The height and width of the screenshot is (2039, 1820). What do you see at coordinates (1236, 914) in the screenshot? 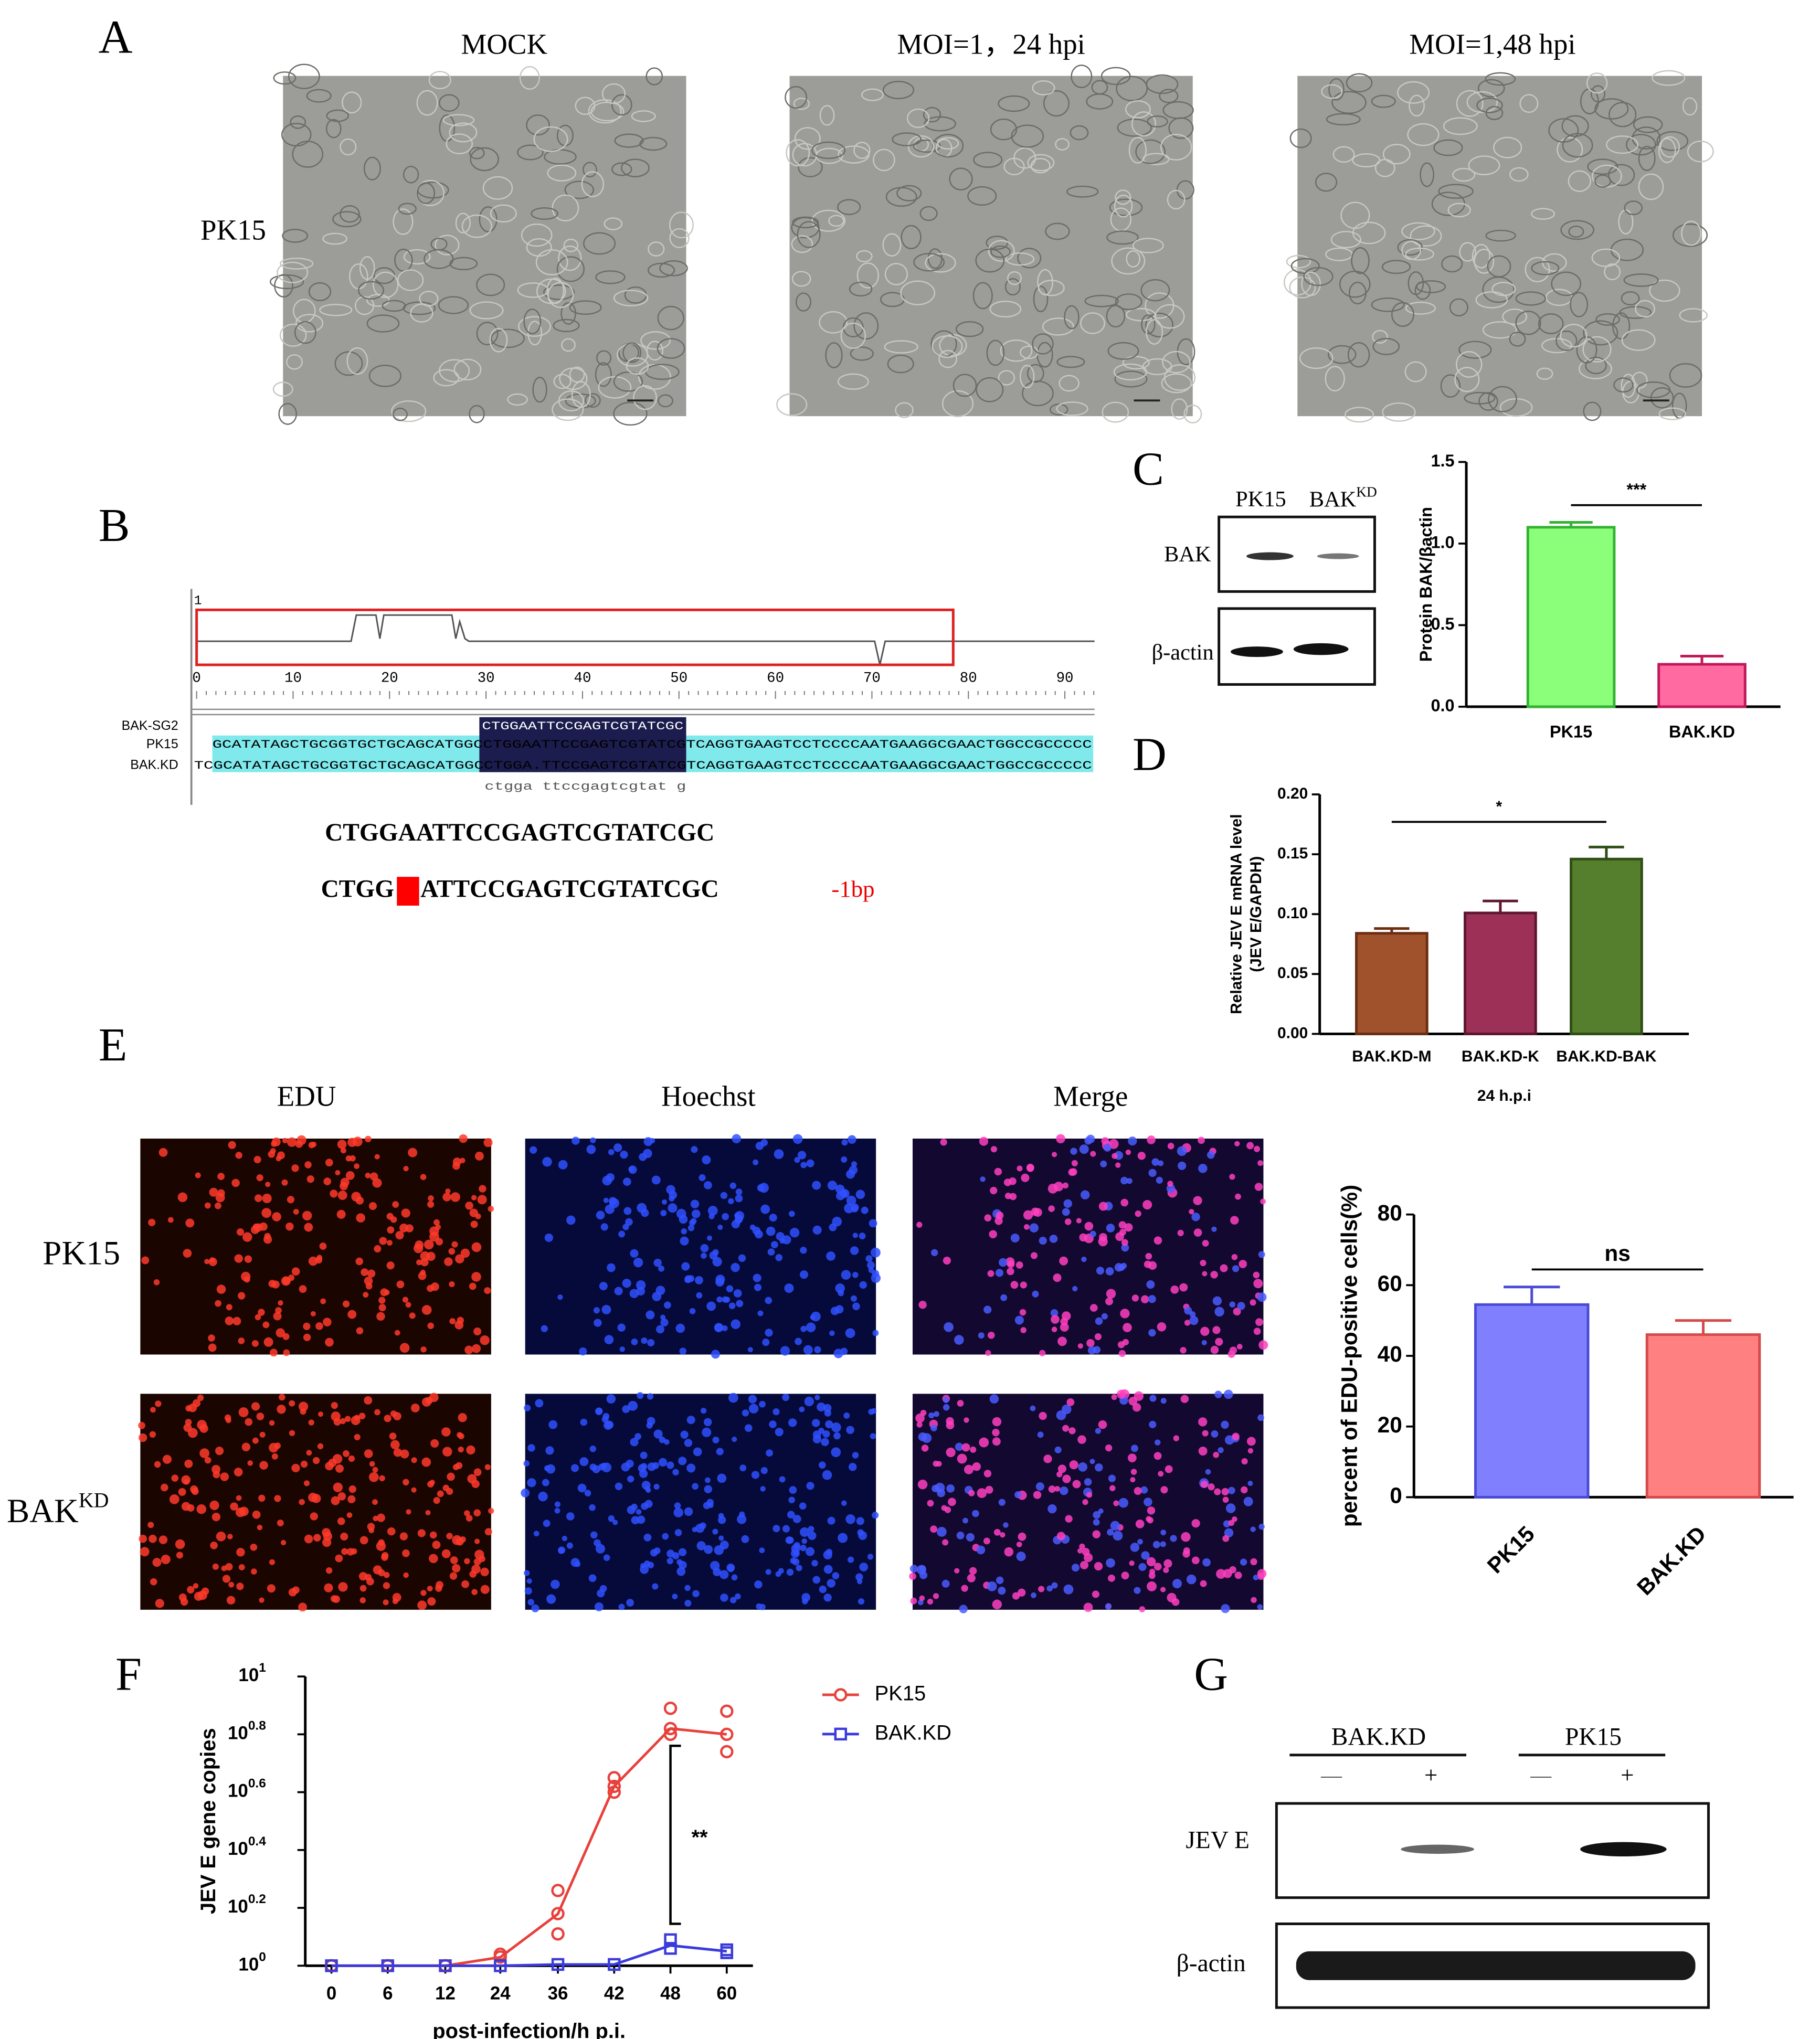
I see `y-axis-label: Relative JEV E mRNA level` at bounding box center [1236, 914].